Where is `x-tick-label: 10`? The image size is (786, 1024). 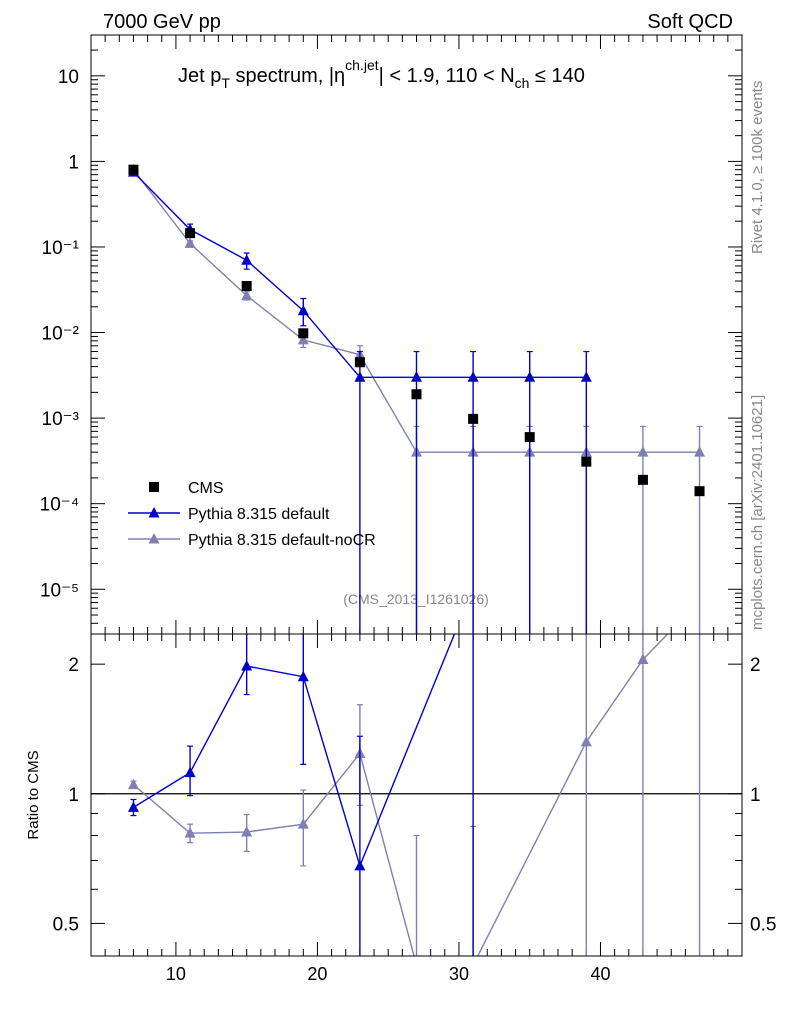 x-tick-label: 10 is located at coordinates (176, 974).